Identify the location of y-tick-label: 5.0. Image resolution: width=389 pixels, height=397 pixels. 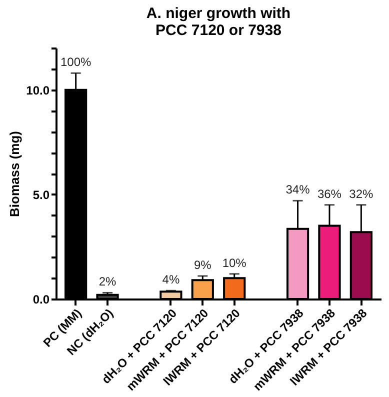
(41, 195).